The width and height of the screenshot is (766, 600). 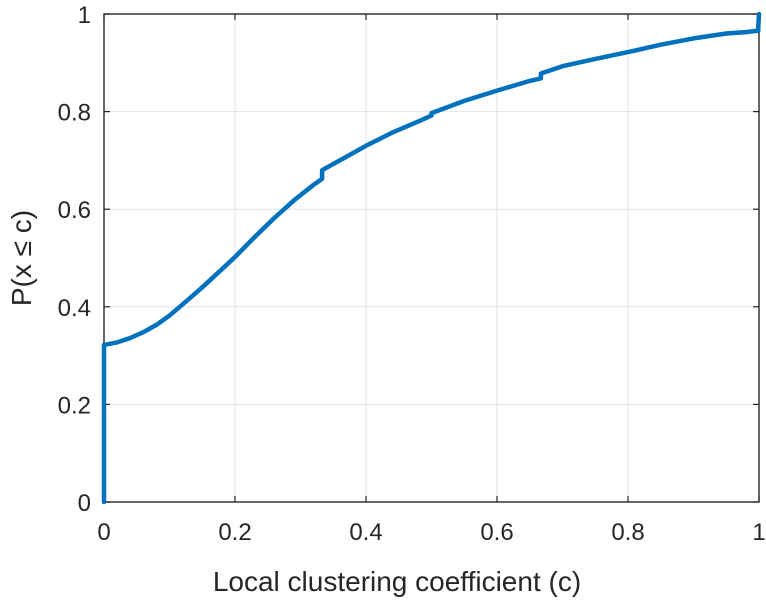 What do you see at coordinates (234, 532) in the screenshot?
I see `x-tick-label: 0.2` at bounding box center [234, 532].